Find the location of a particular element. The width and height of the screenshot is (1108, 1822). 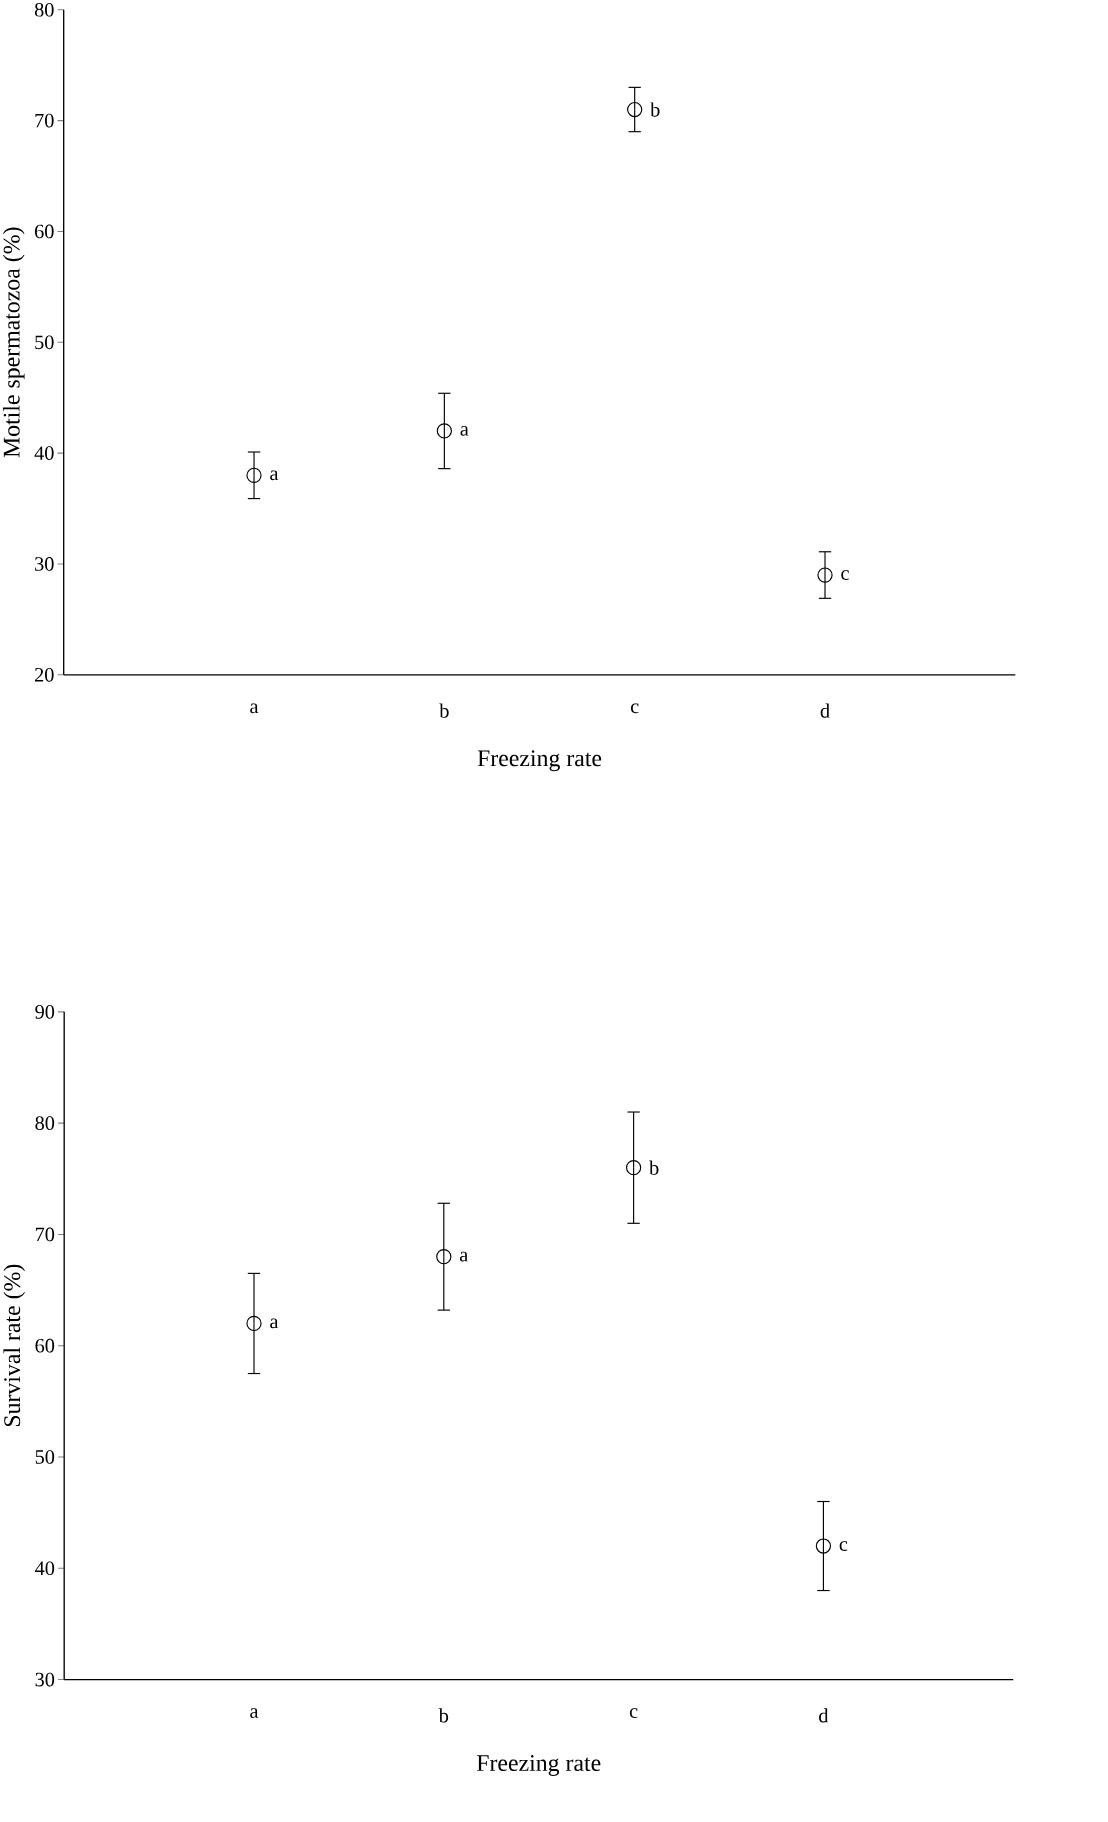

y-tick-label: 90 is located at coordinates (45, 1012).